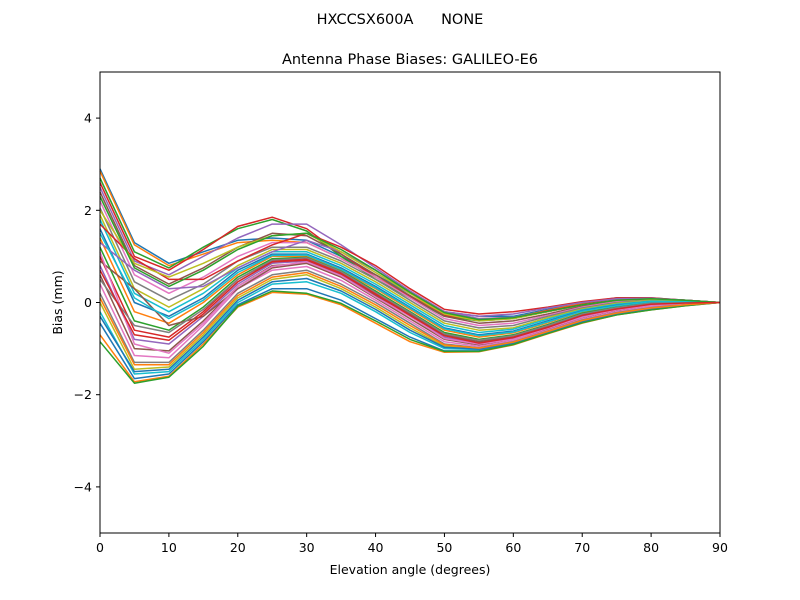  I want to click on x-tick-label: 10, so click(169, 547).